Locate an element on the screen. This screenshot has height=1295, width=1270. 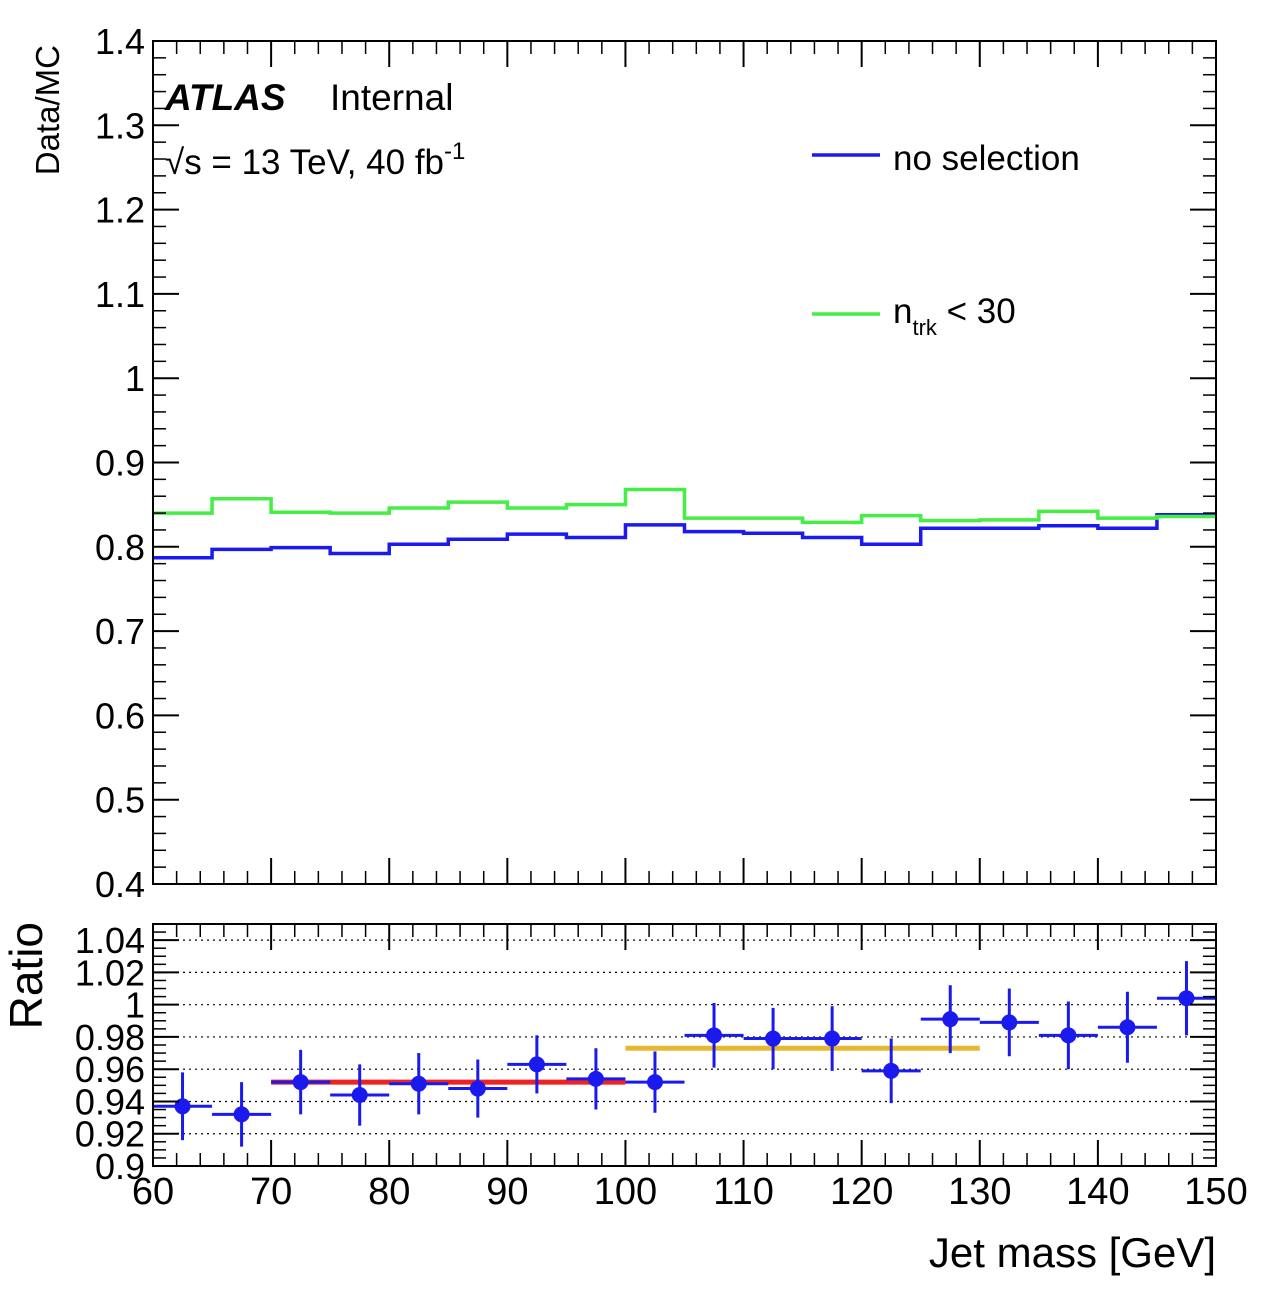
x-tick-label: 90 is located at coordinates (507, 1192).